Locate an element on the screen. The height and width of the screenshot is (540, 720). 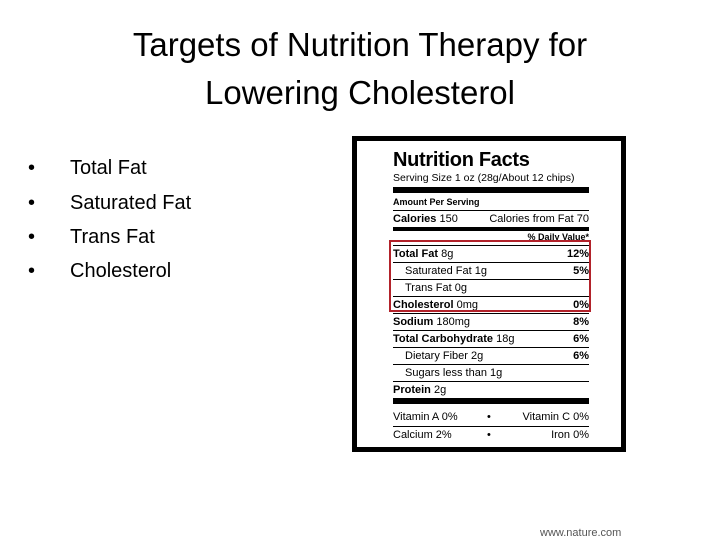
nutrient-amount: 1g is located at coordinates (480, 271).